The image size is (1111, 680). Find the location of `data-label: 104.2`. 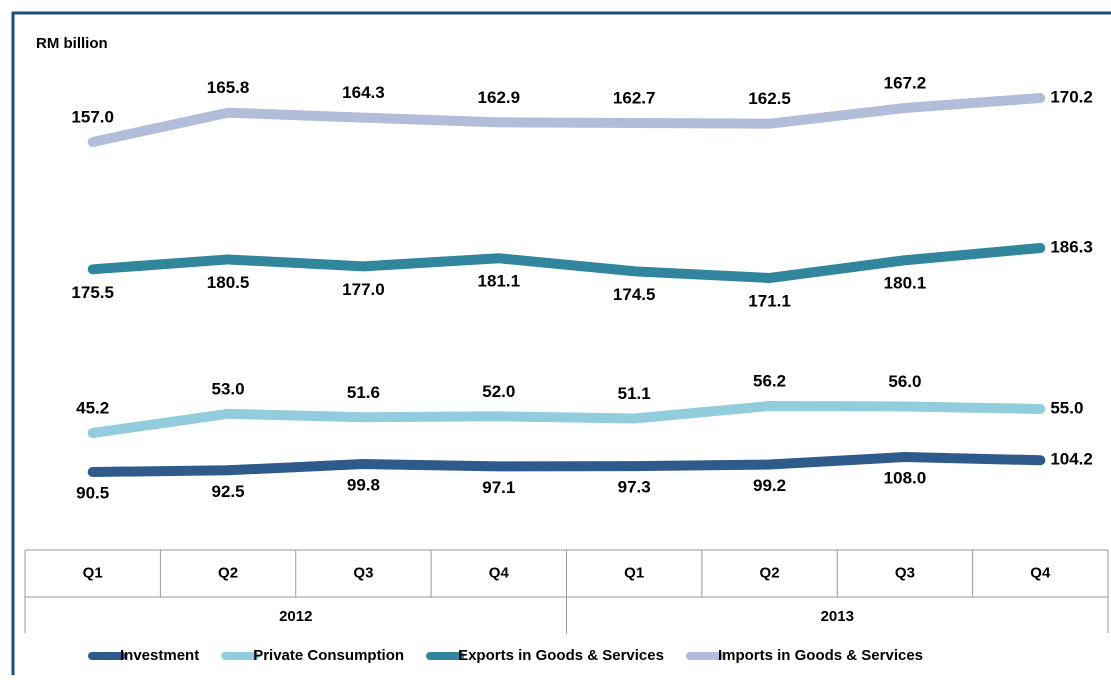

data-label: 104.2 is located at coordinates (1071, 459).